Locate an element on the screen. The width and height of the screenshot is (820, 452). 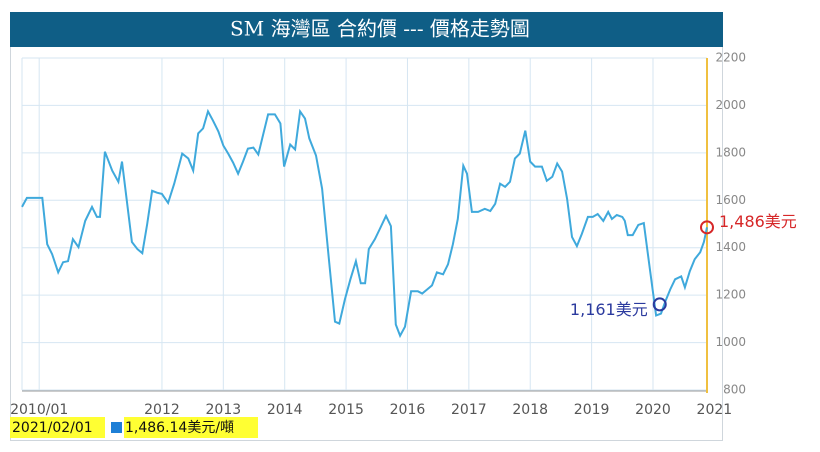
title-bar is located at coordinates (366, 29).